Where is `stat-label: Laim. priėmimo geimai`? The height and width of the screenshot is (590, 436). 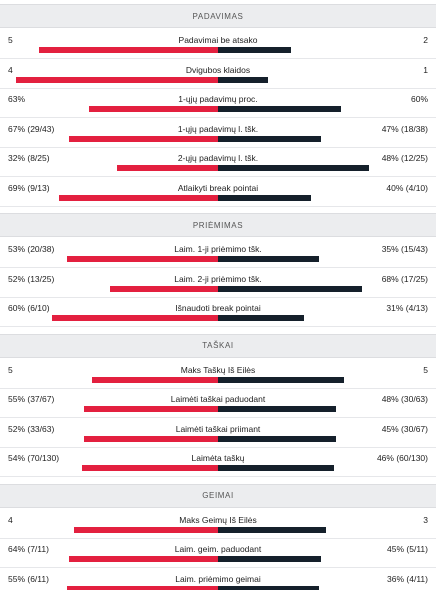 stat-label: Laim. priėmimo geimai is located at coordinates (218, 578).